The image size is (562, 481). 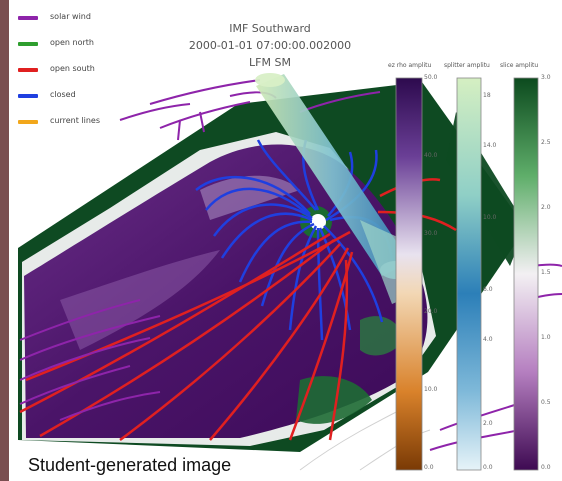 I want to click on colorbar-3-tick: 0.0, so click(x=546, y=467).